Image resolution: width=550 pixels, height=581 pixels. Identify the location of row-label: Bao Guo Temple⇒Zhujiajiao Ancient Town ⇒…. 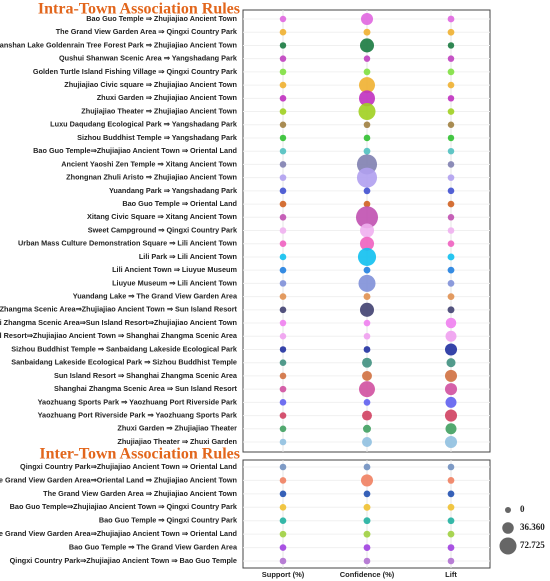
(124, 506).